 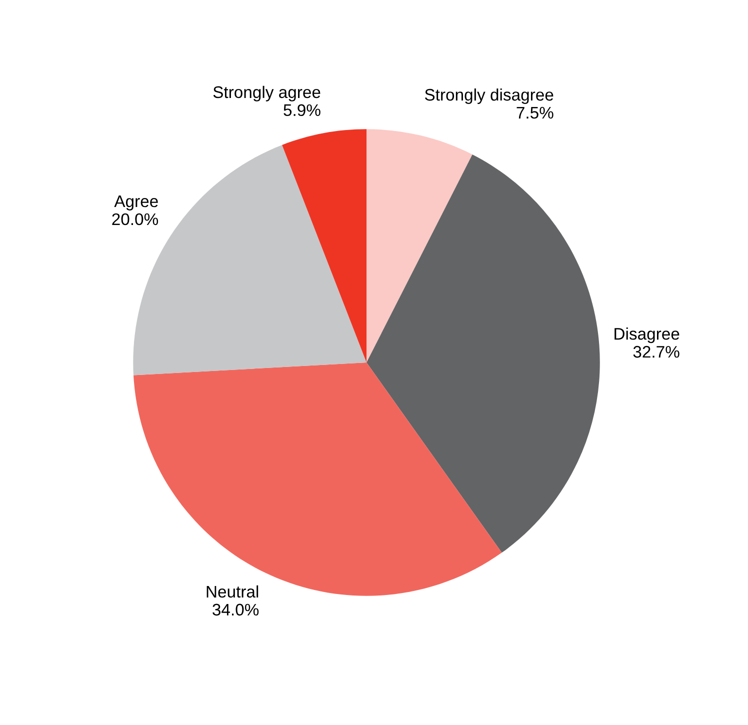 I want to click on data-label: 34.0%, so click(x=235, y=610).